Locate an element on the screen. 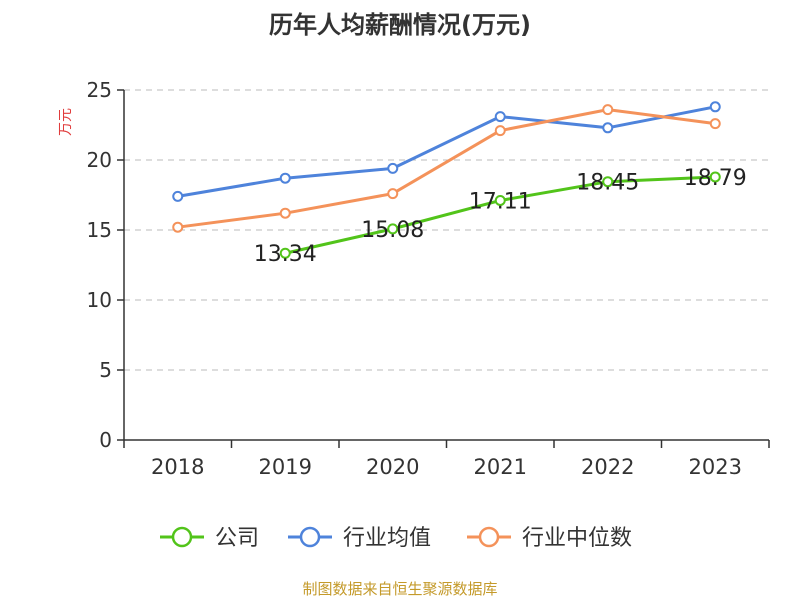  data-label: 17.11 is located at coordinates (500, 201).